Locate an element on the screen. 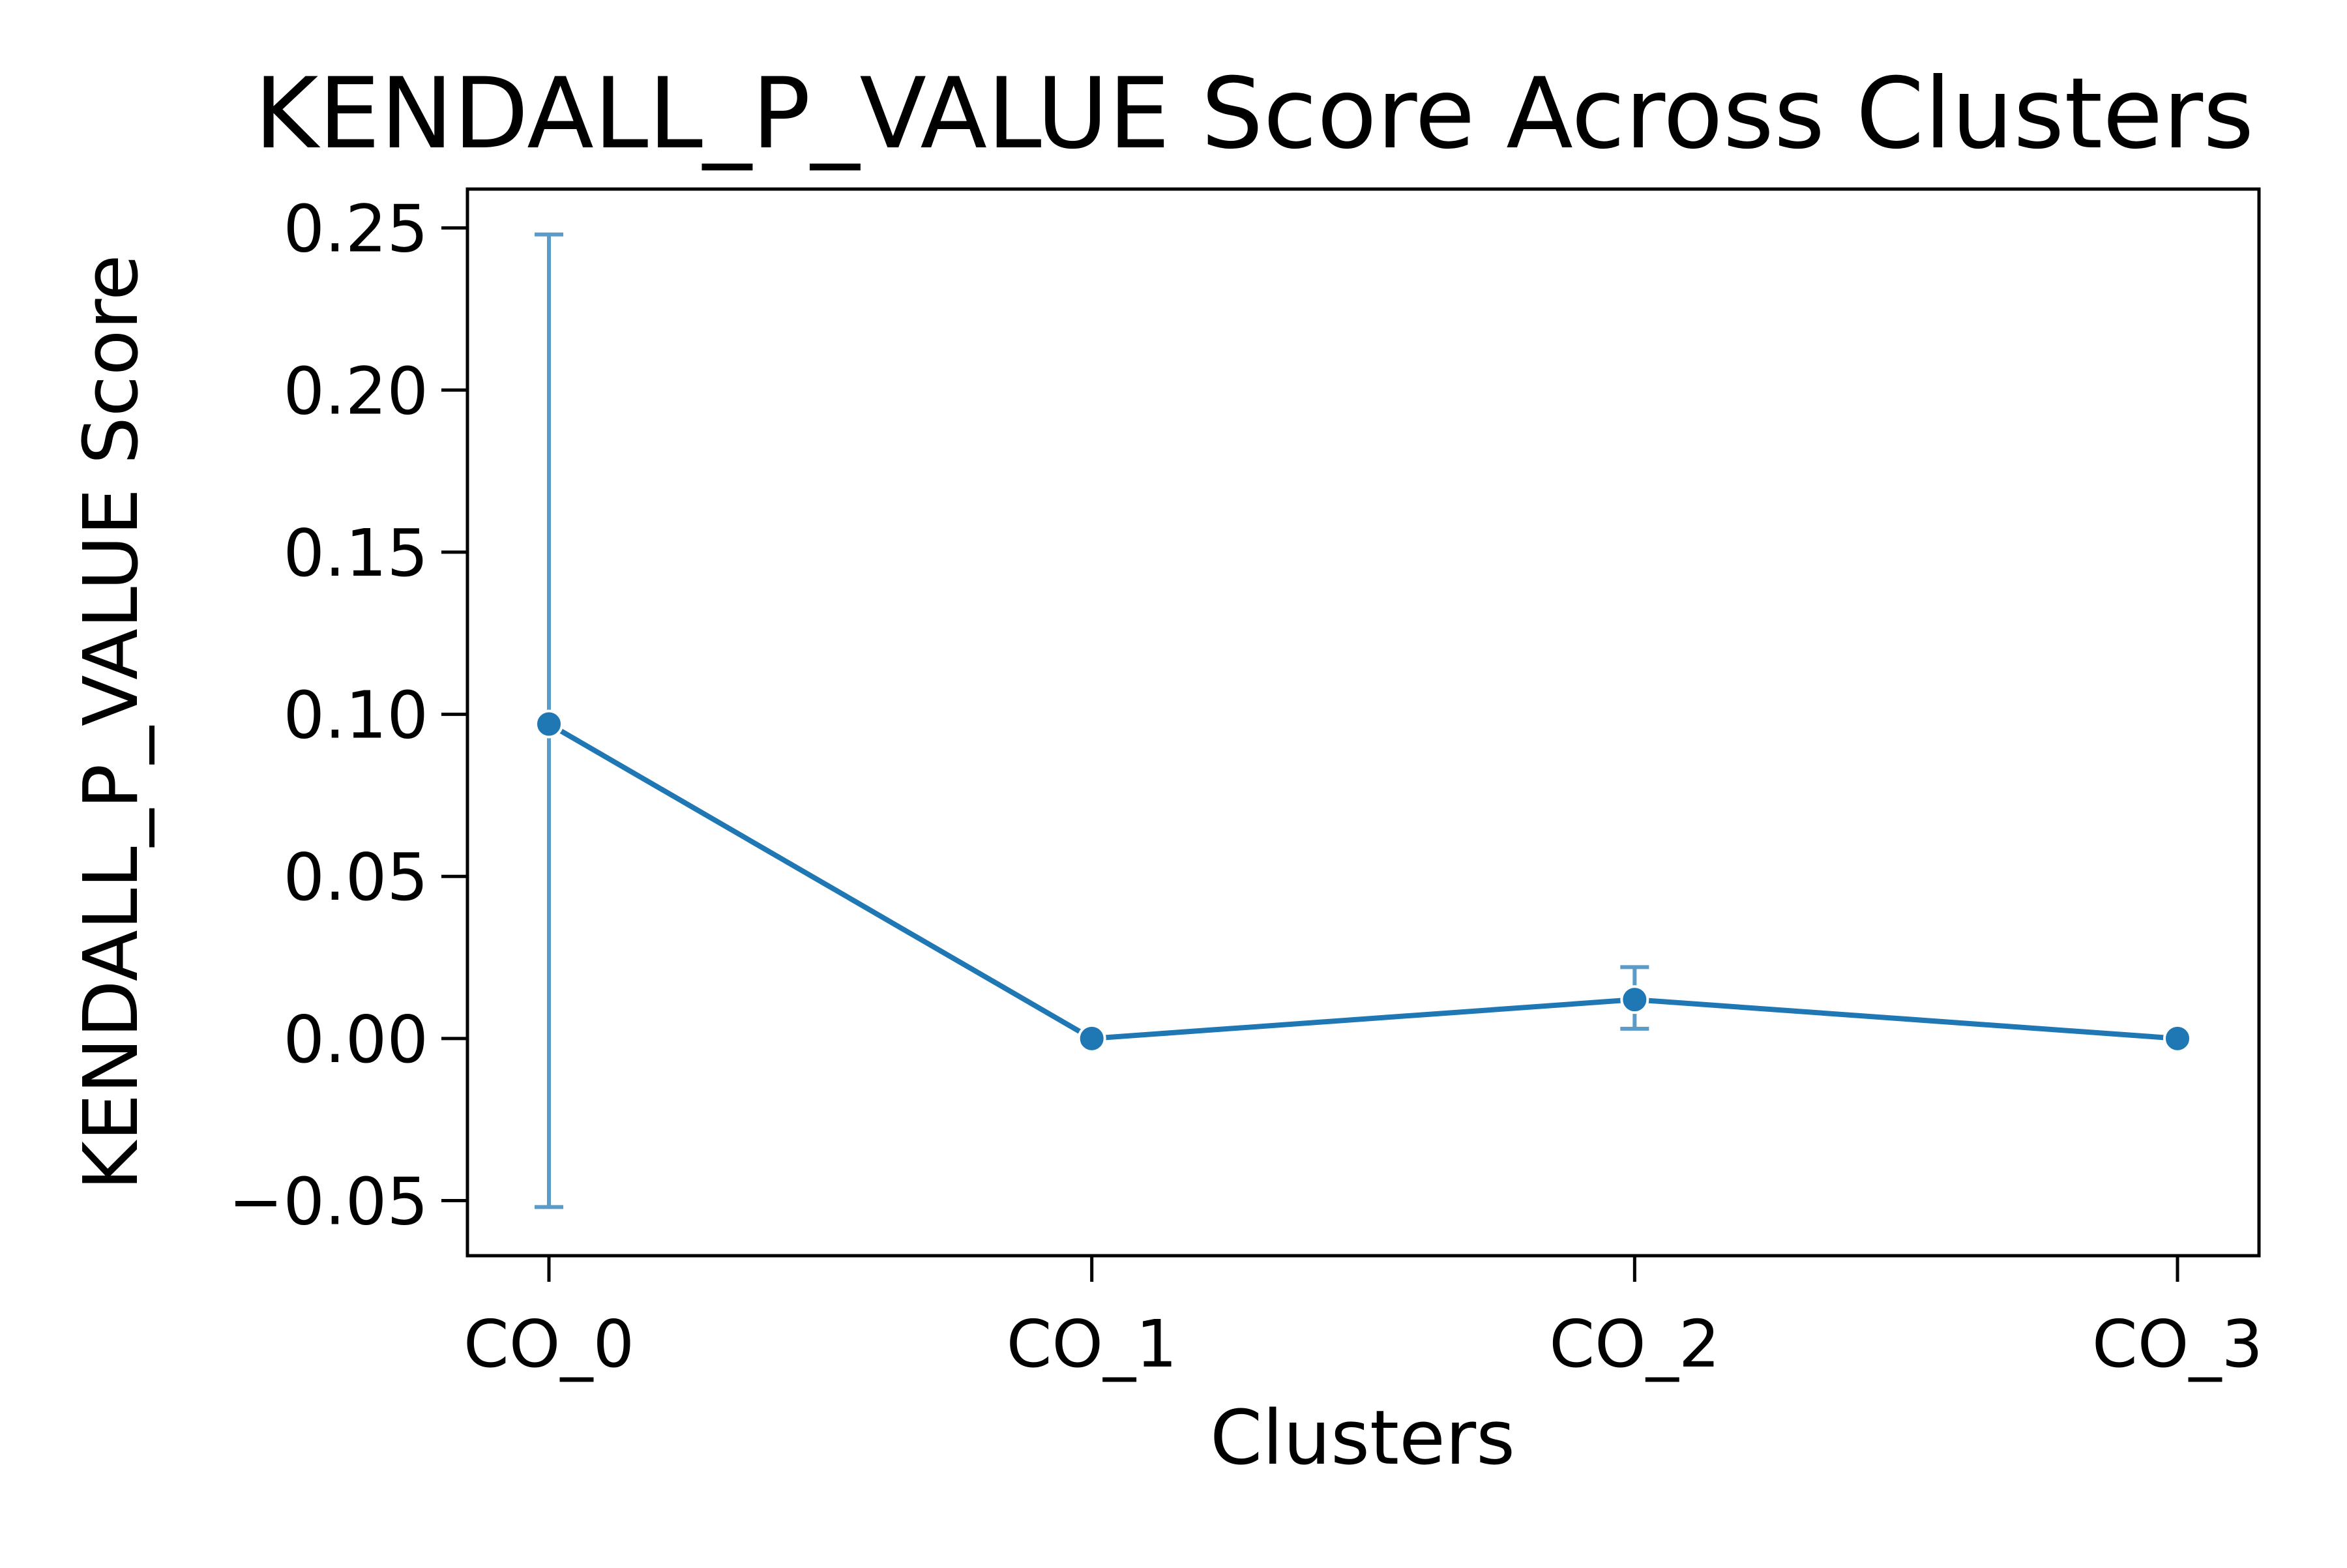 The height and width of the screenshot is (1568, 2347). y-tick-label: 0.05 is located at coordinates (355, 877).